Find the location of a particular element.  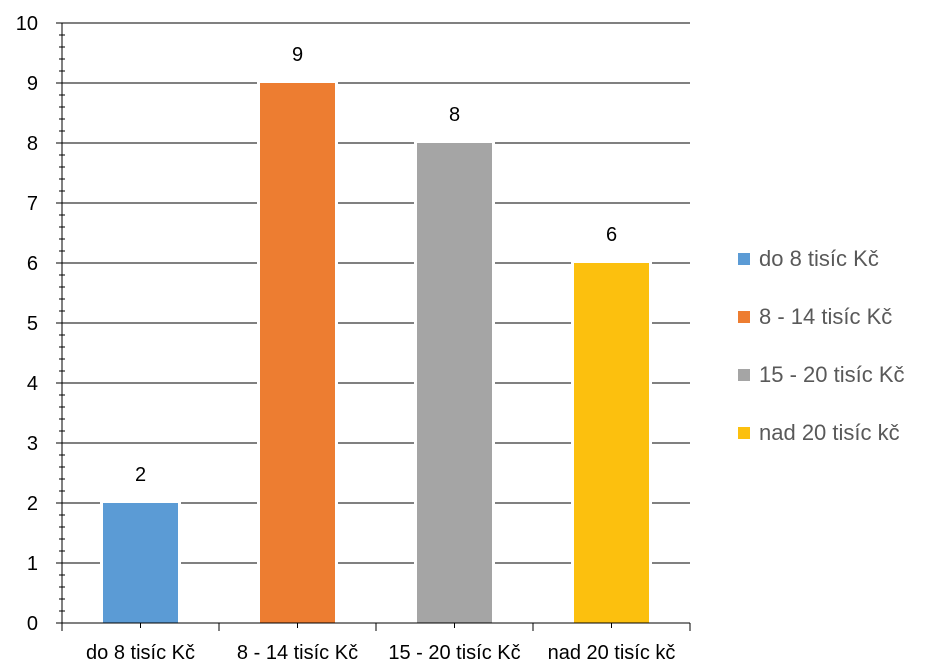

legend-item-4: nad 20 tisíc kč is located at coordinates (821, 432).